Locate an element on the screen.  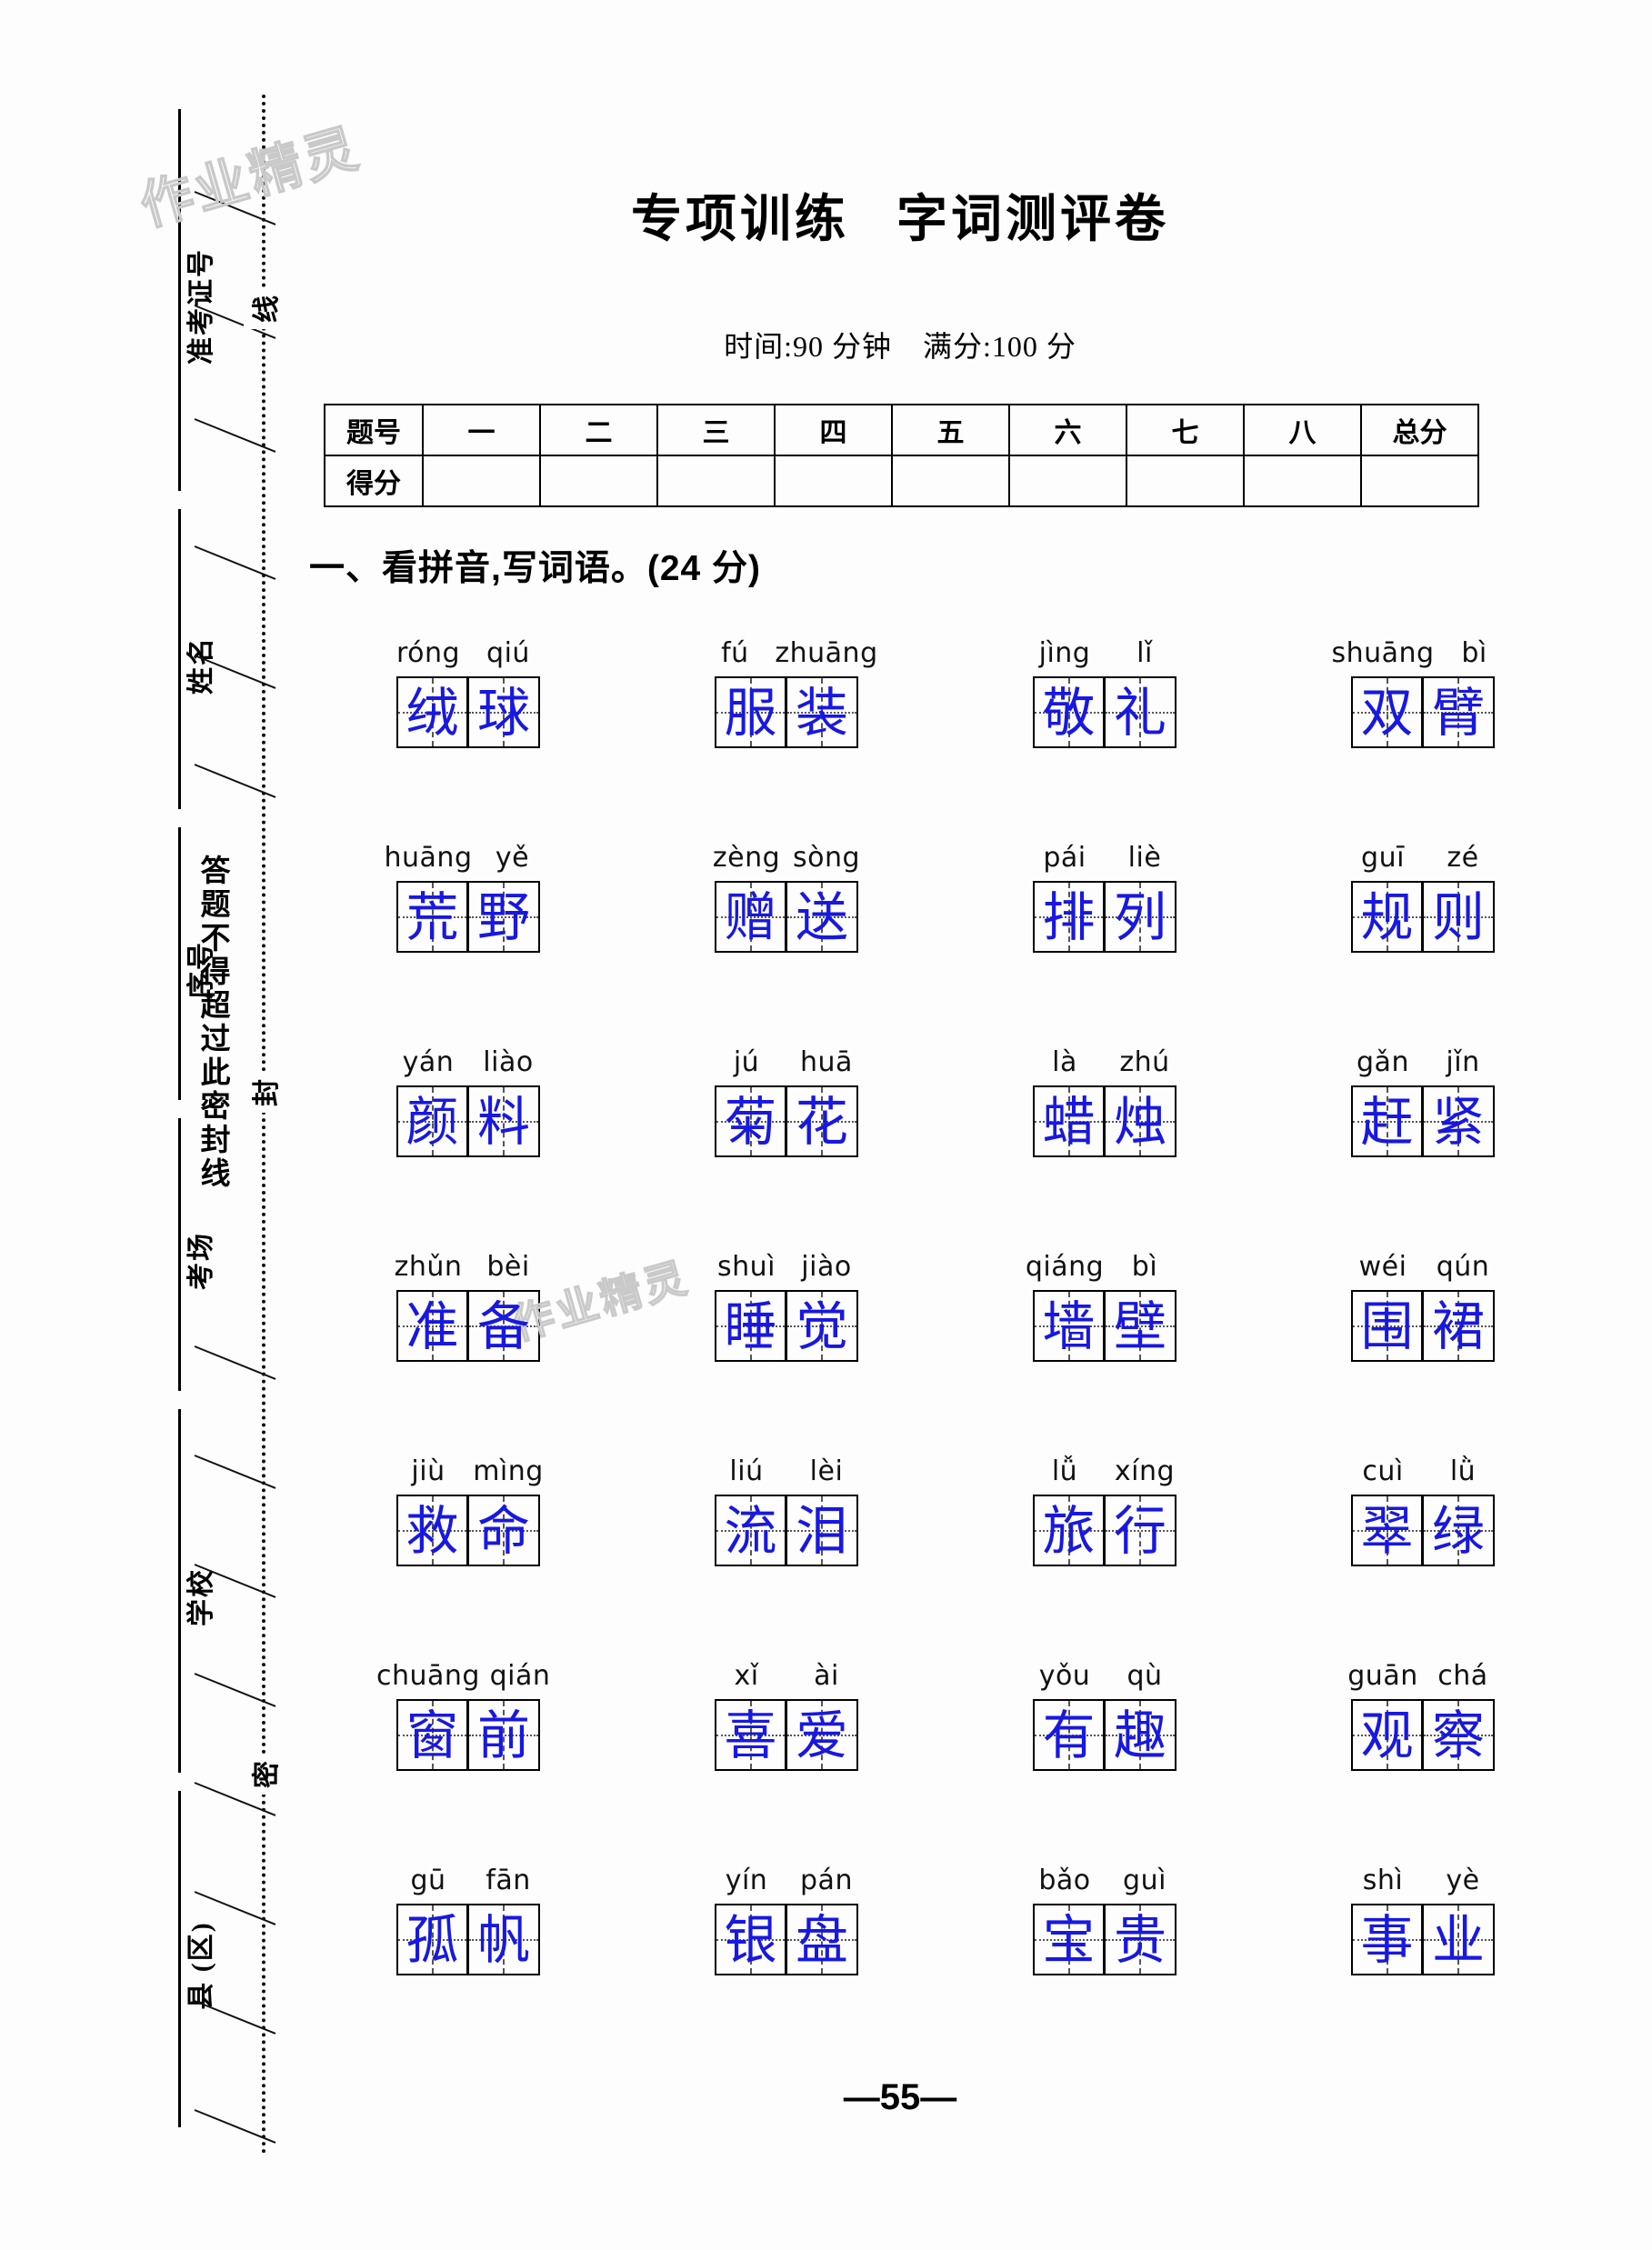
character-box: 围 is located at coordinates (1387, 1326).